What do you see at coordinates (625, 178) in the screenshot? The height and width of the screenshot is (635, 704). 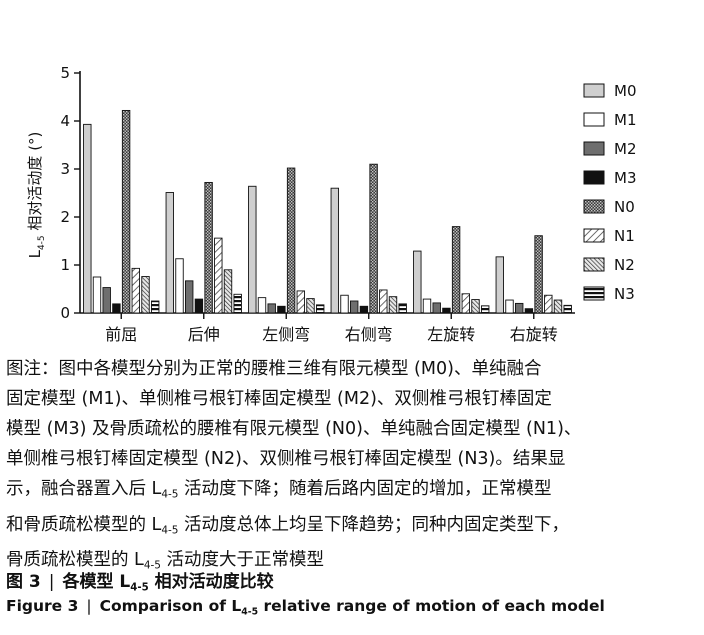 I see `legend-label-m3: M3` at bounding box center [625, 178].